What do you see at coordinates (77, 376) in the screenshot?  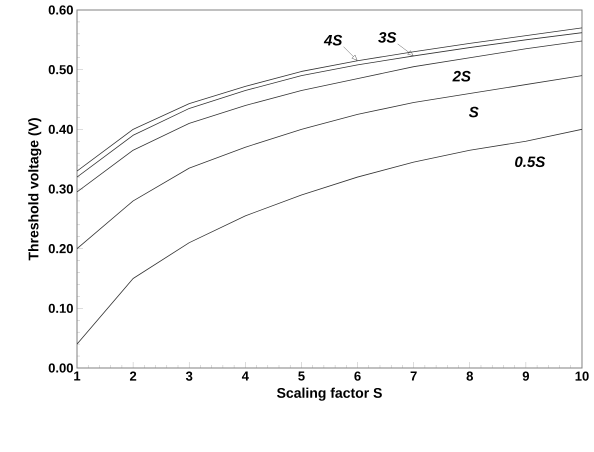 I see `x-tick-label: 1` at bounding box center [77, 376].